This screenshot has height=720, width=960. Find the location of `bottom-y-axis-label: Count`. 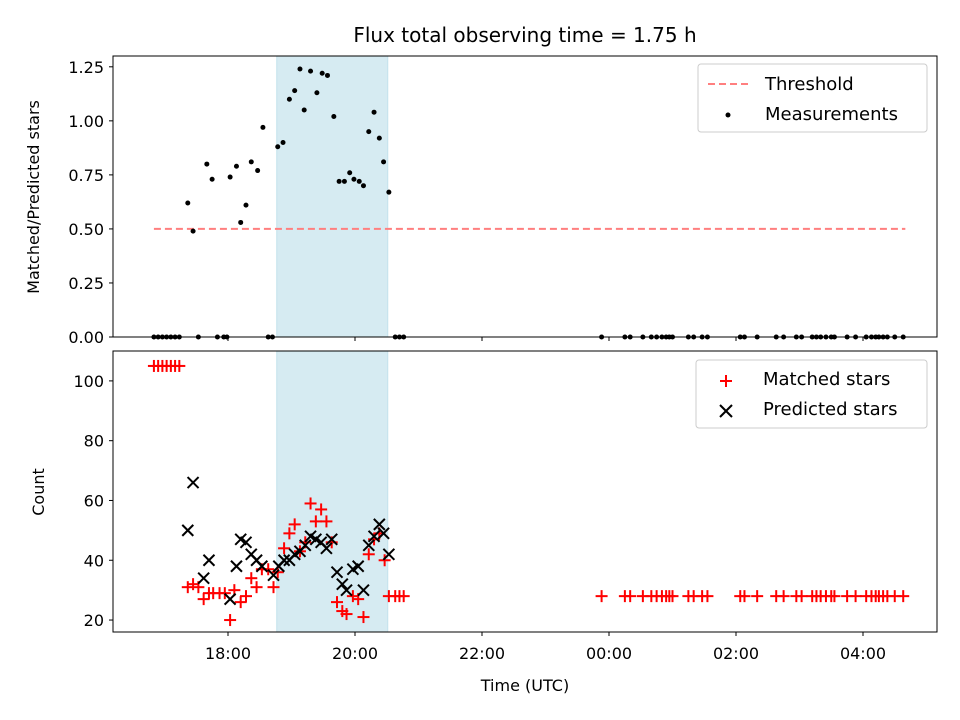

bottom-y-axis-label: Count is located at coordinates (38, 492).